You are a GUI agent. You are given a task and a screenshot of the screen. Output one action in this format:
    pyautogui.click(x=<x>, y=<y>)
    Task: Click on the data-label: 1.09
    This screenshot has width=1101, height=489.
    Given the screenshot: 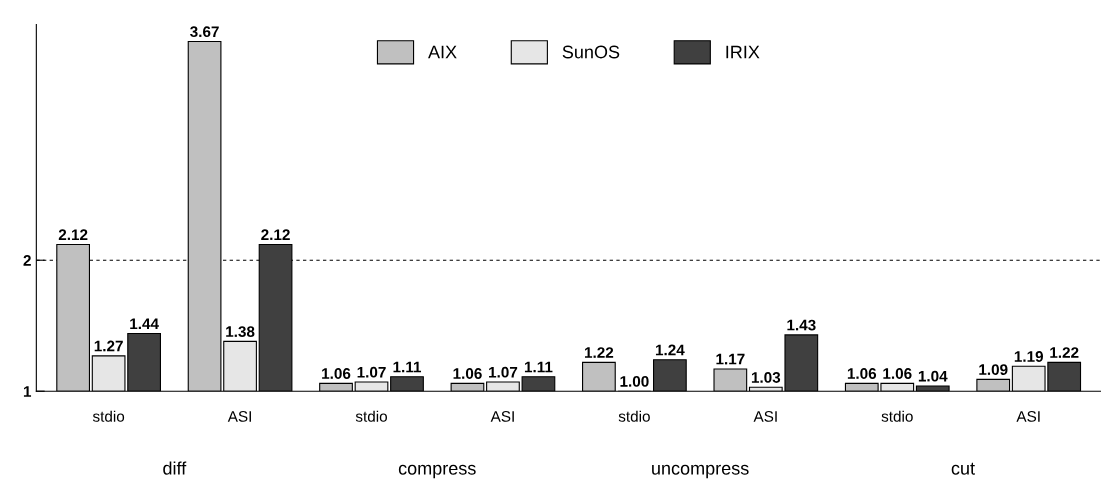 What is the action you would take?
    pyautogui.click(x=993, y=369)
    